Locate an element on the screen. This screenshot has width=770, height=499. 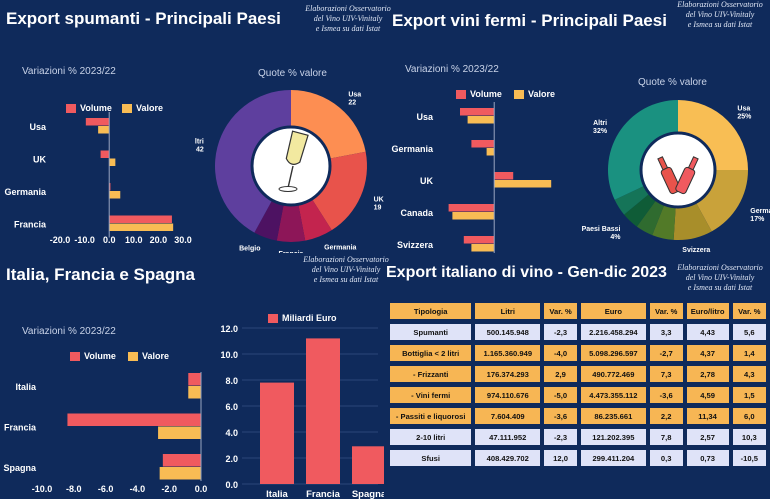
table-cell: 408.429.702 is located at coordinates (508, 458).